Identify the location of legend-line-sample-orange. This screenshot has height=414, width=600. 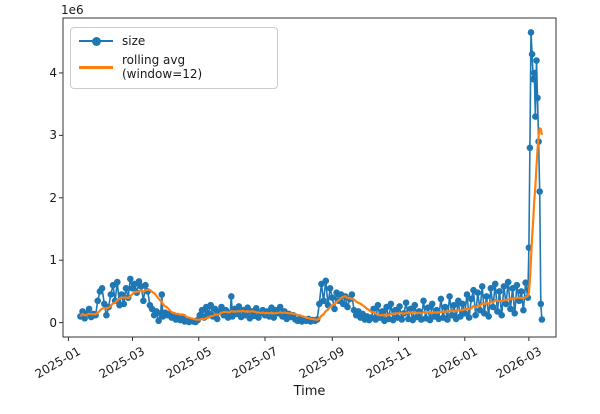
(96, 67).